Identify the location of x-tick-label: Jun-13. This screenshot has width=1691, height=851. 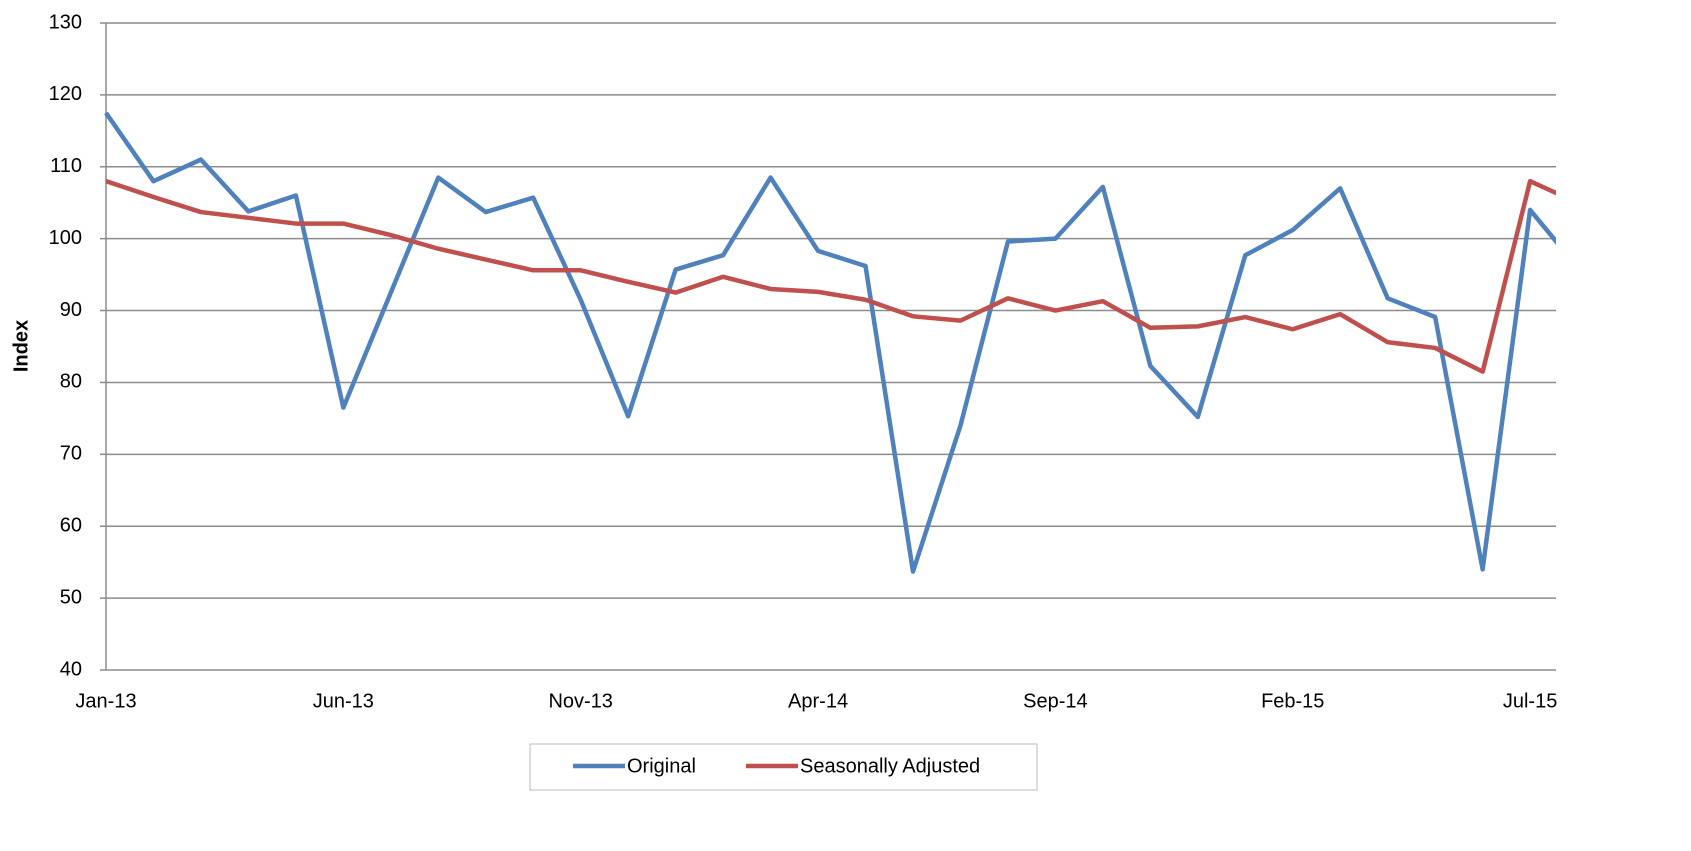
(343, 701).